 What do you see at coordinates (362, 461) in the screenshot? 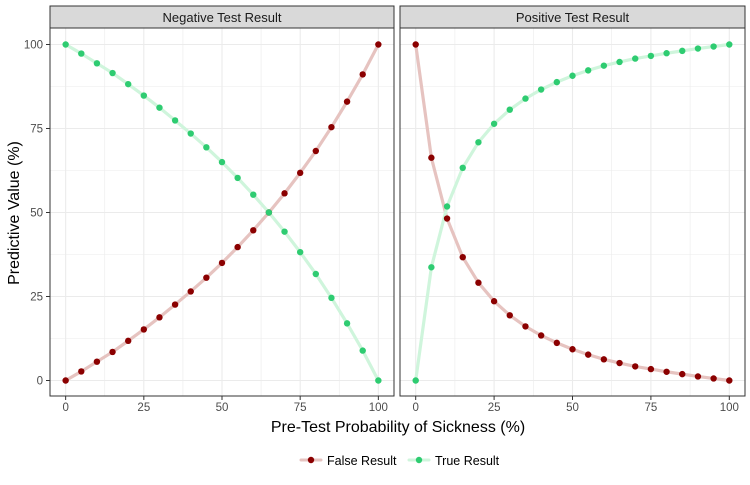
I see `legend-false-label: False Result` at bounding box center [362, 461].